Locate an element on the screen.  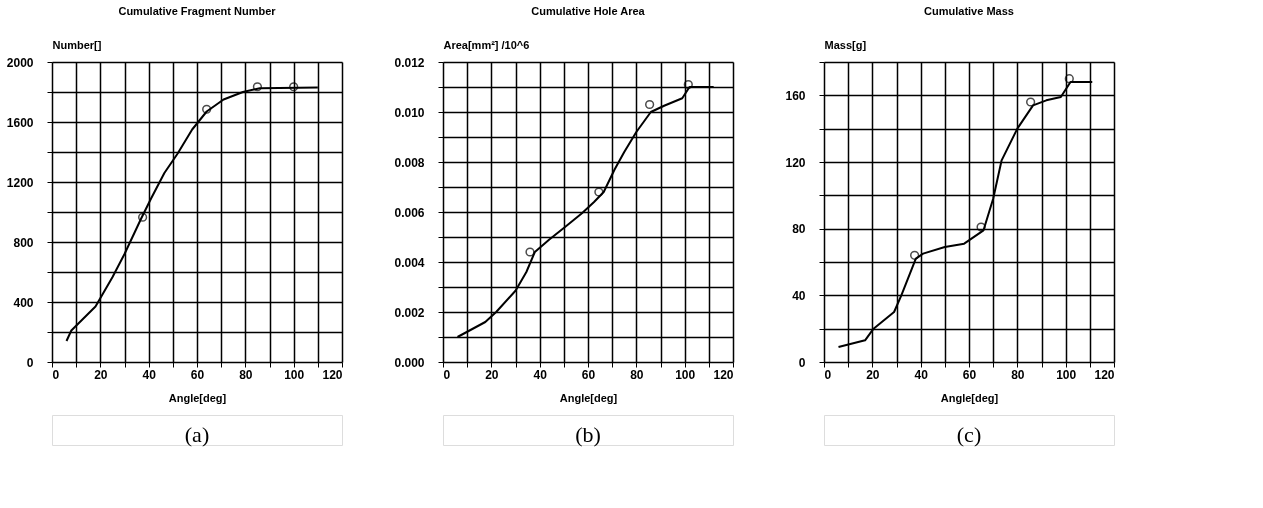
y-tick-label: 400 is located at coordinates (23, 302).